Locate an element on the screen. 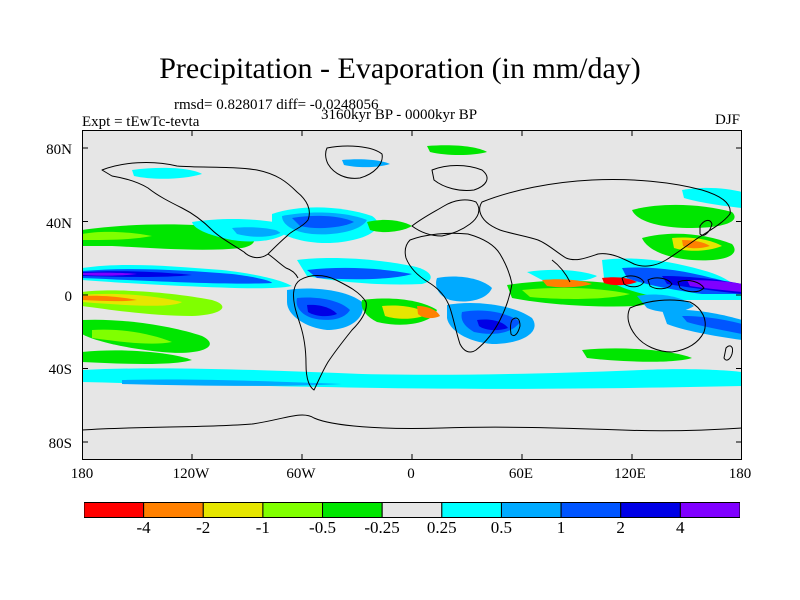 The width and height of the screenshot is (800, 600). colorbar is located at coordinates (412, 510).